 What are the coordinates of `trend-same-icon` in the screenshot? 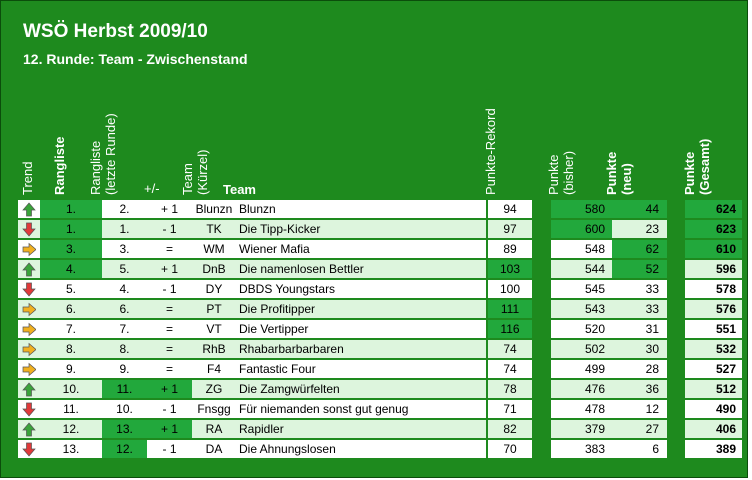 It's located at (29, 309).